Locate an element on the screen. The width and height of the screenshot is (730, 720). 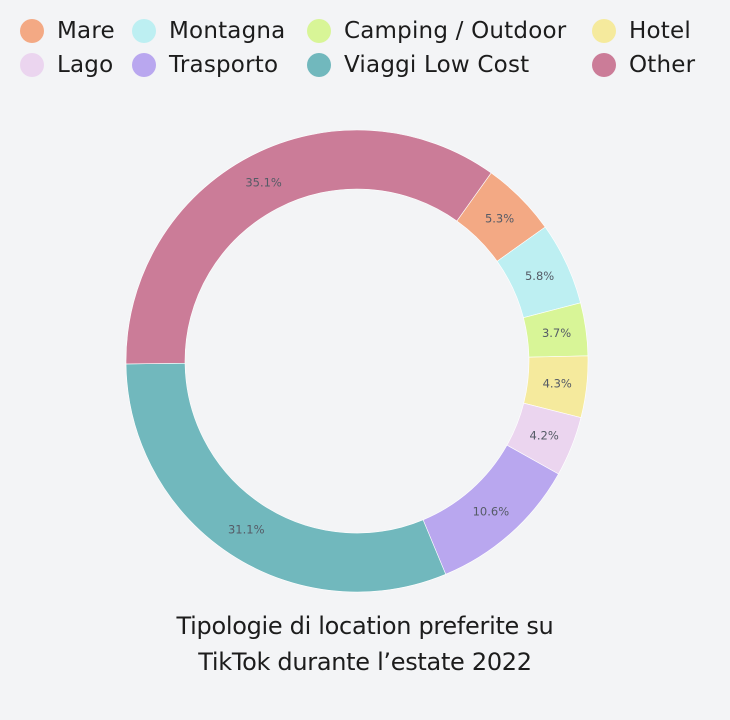
legend-item-mare: Mare is located at coordinates (67, 31).